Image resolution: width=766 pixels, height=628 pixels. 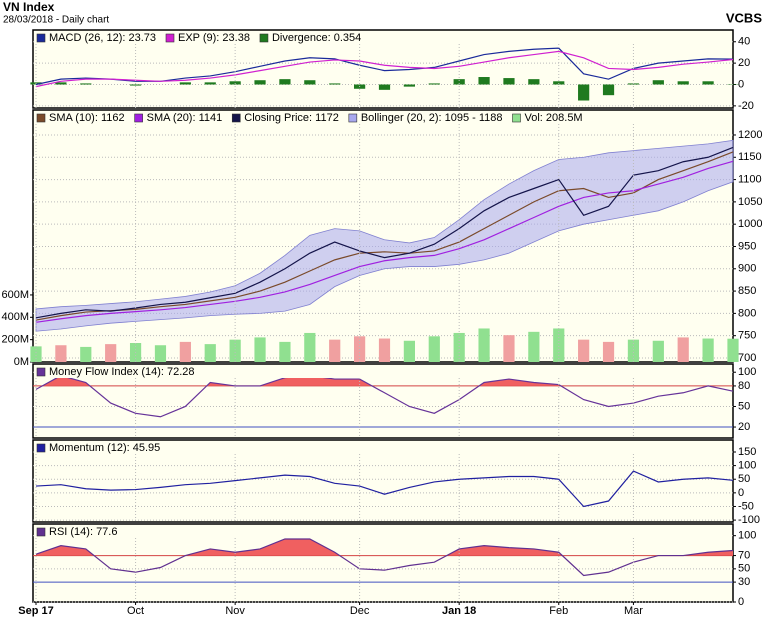 What do you see at coordinates (135, 611) in the screenshot?
I see `x-tick-label: Oct` at bounding box center [135, 611].